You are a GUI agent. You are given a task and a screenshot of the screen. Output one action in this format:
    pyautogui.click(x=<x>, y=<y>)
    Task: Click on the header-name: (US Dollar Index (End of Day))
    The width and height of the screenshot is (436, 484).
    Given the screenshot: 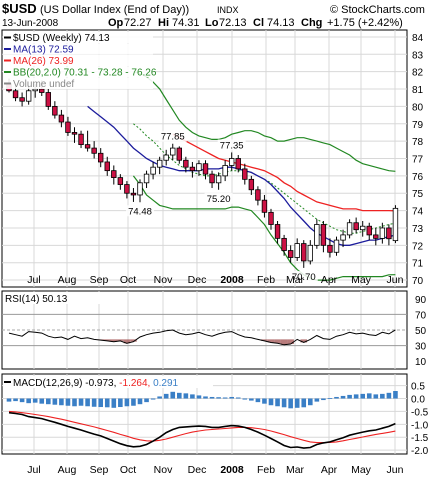 What is the action you would take?
    pyautogui.click(x=114, y=10)
    